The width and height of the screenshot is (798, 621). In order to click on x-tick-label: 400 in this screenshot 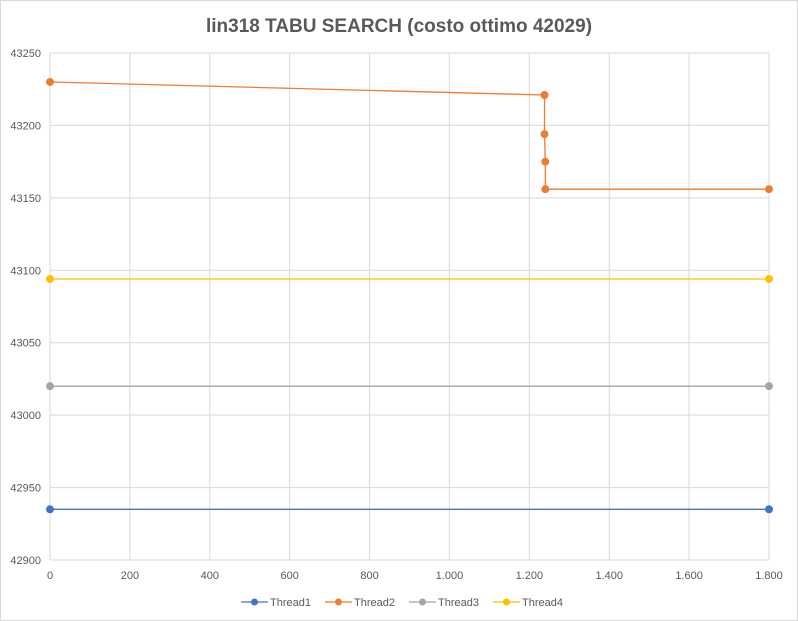, I will do `click(210, 576)`.